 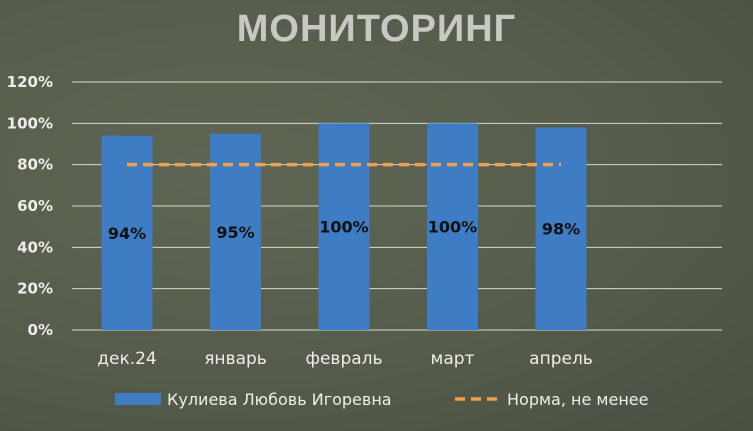 What do you see at coordinates (40, 330) in the screenshot?
I see `y-tick-label: 0%` at bounding box center [40, 330].